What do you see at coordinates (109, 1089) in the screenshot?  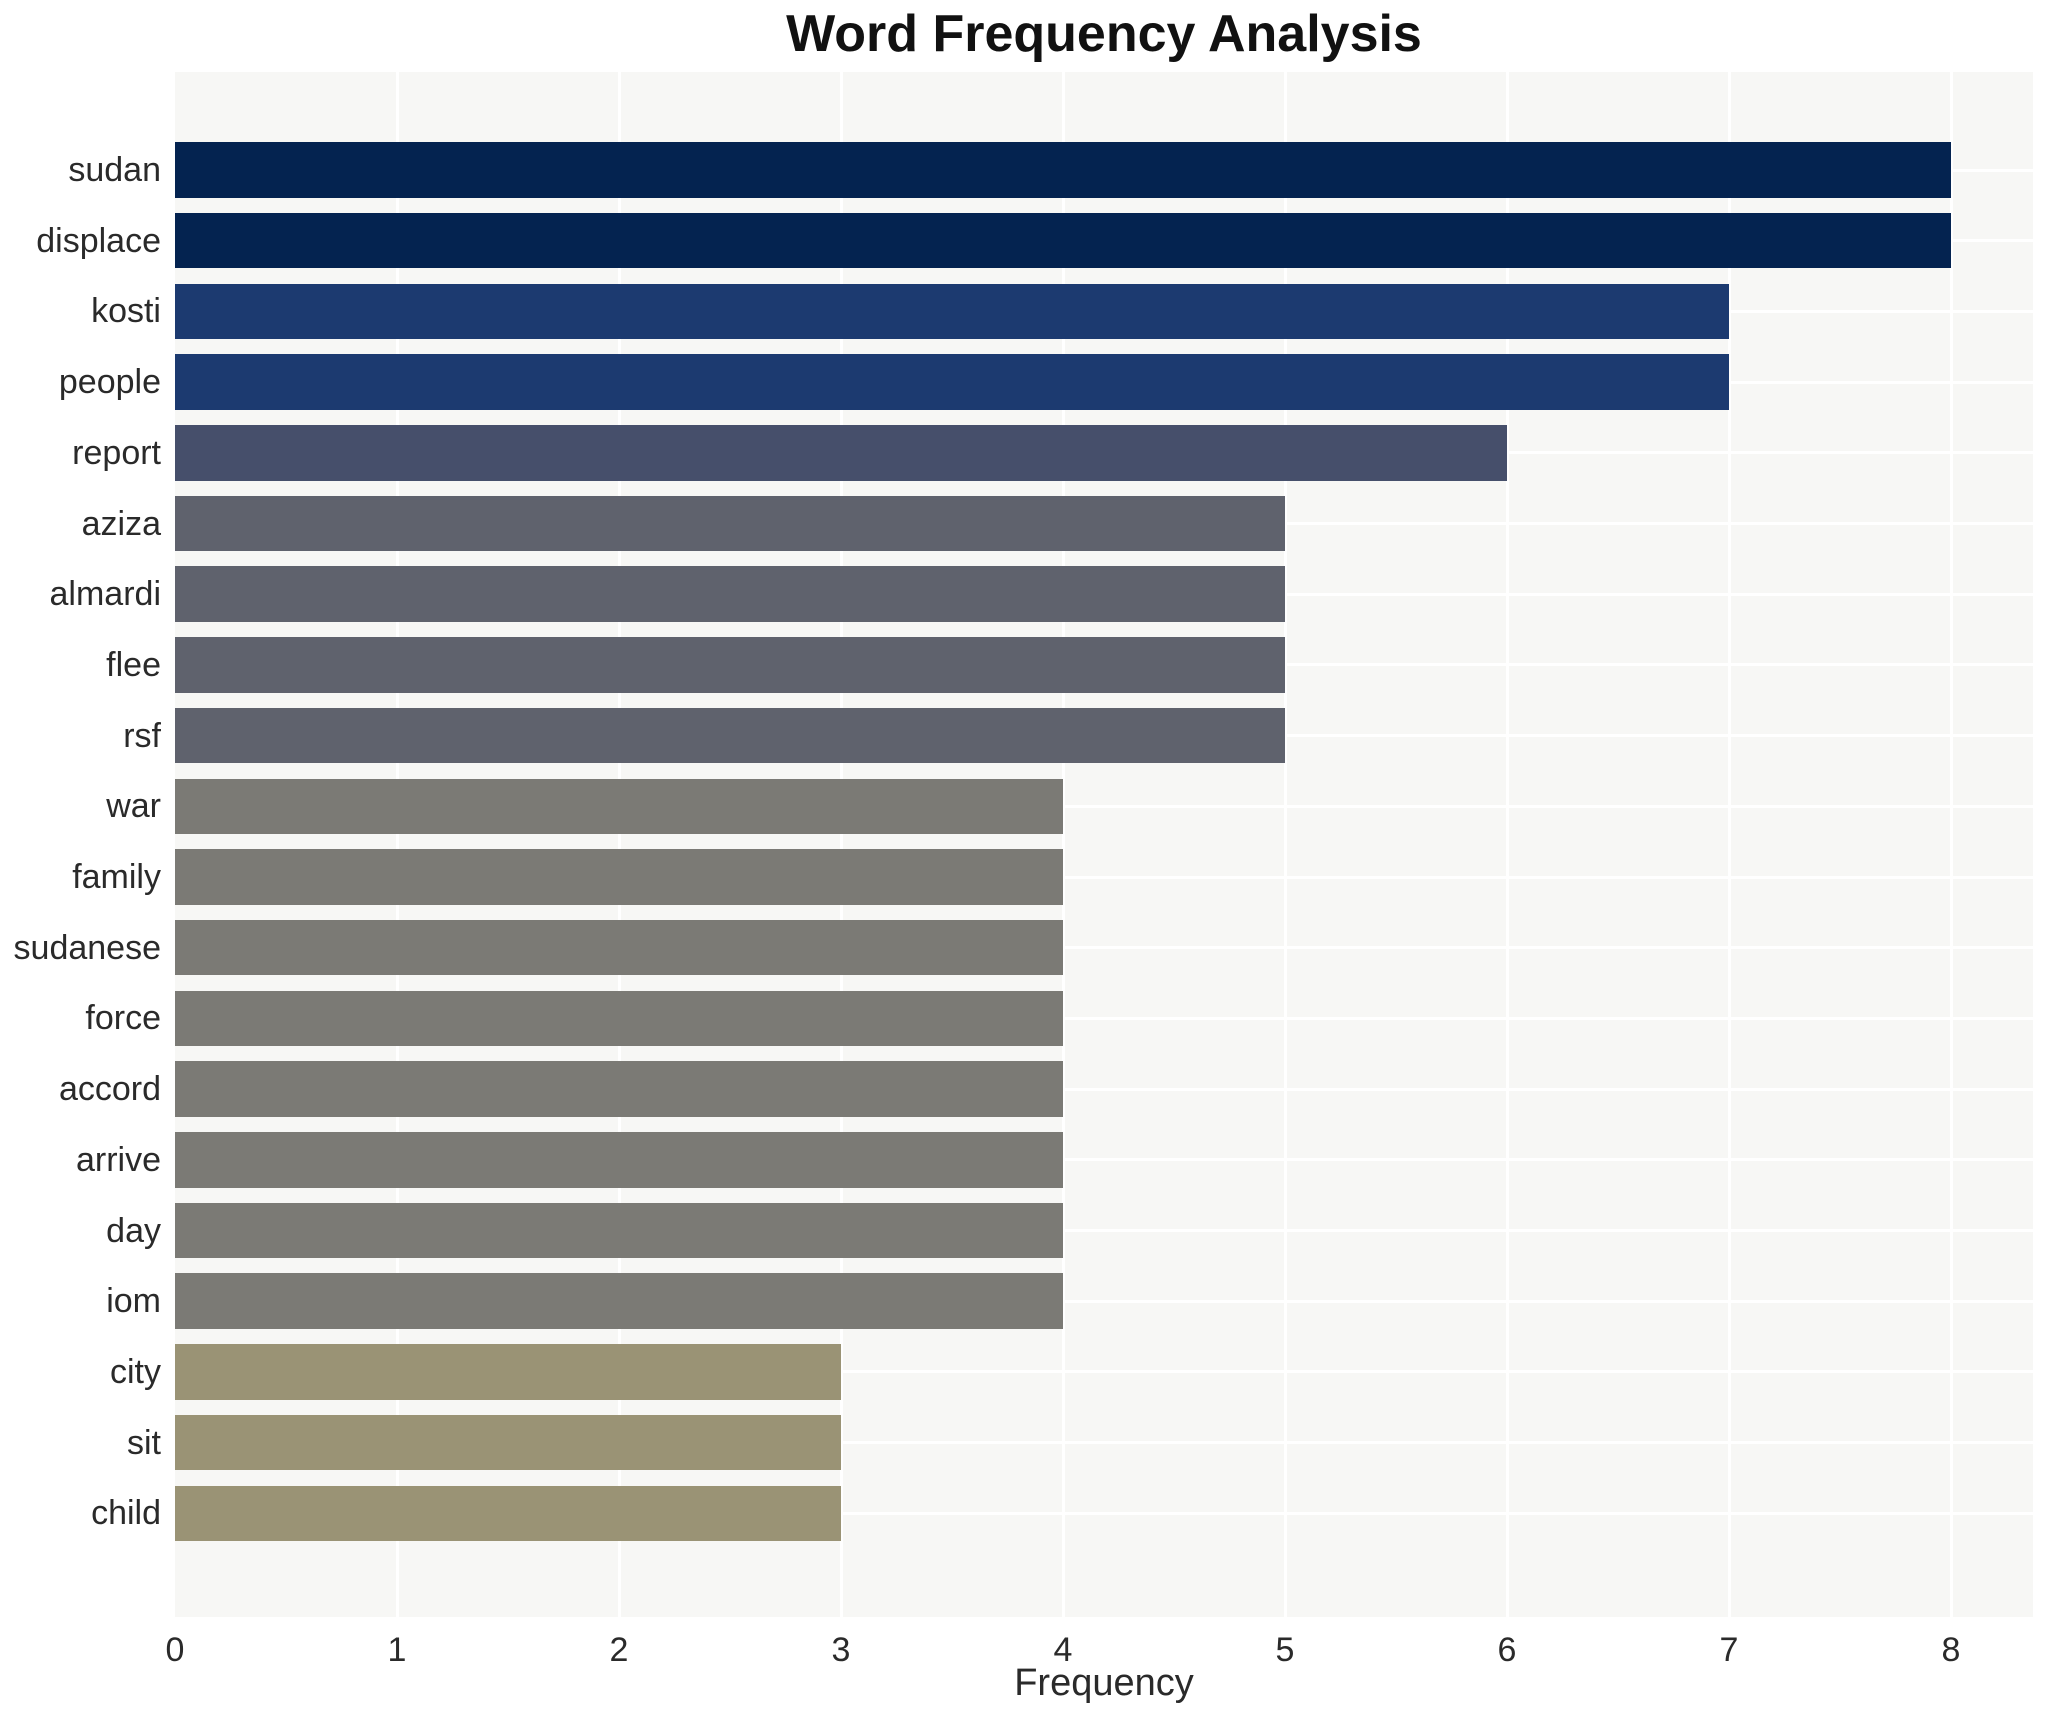 I see `y-tick-label-accord: accord` at bounding box center [109, 1089].